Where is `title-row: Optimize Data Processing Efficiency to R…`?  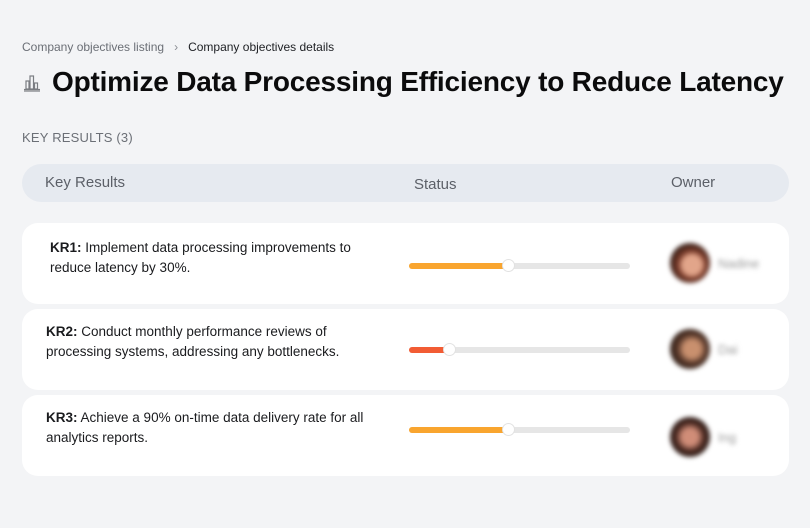 title-row: Optimize Data Processing Efficiency to R… is located at coordinates (403, 82).